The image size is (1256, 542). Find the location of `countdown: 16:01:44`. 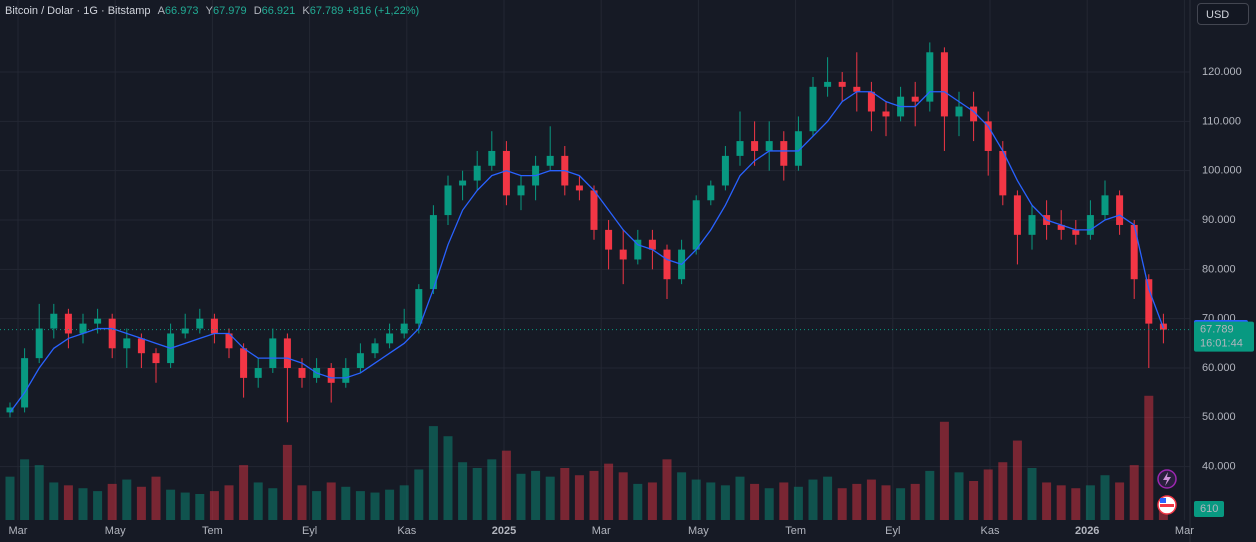

countdown: 16:01:44 is located at coordinates (1221, 343).